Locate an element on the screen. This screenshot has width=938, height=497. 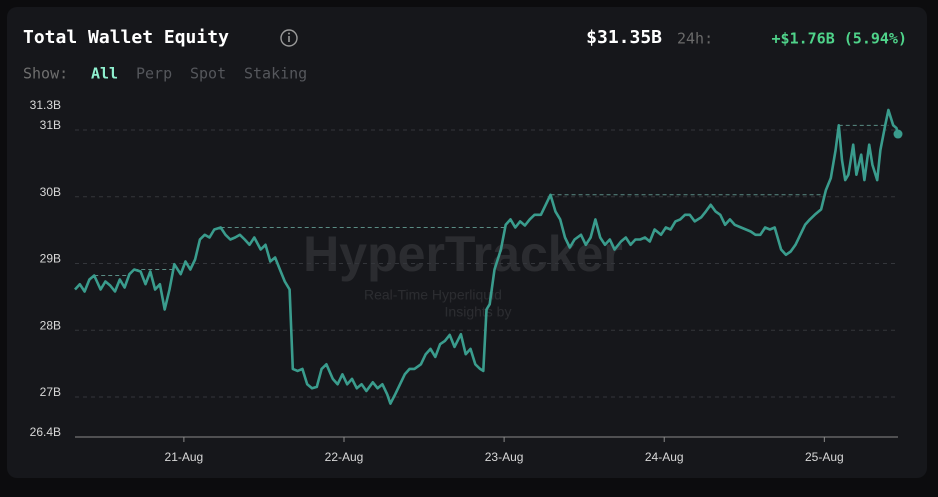
watermark-line: Insights by is located at coordinates (478, 312).